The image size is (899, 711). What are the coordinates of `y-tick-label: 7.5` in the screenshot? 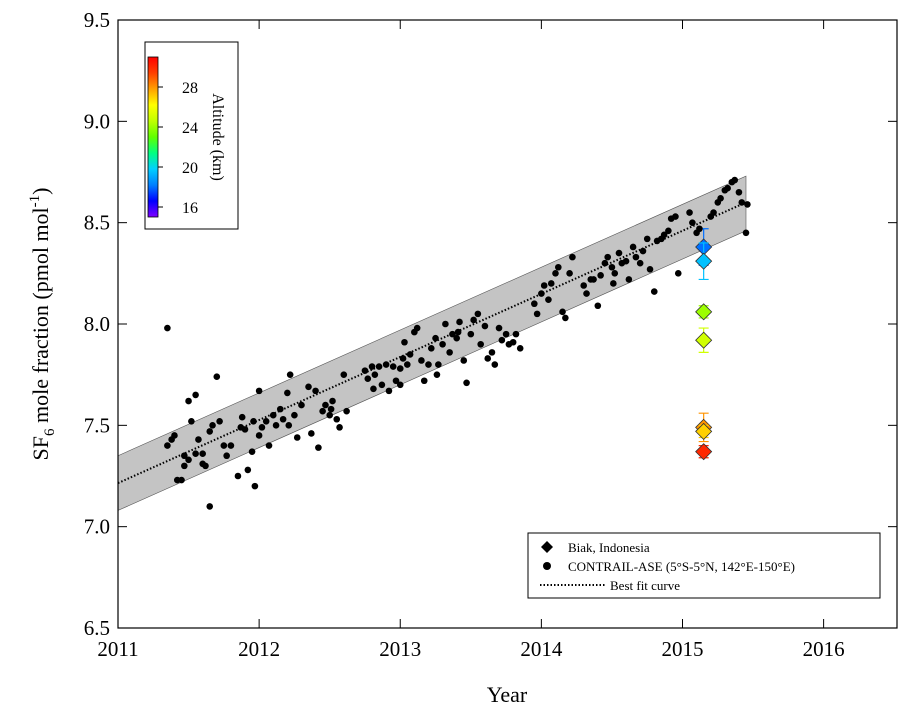 It's located at (97, 425).